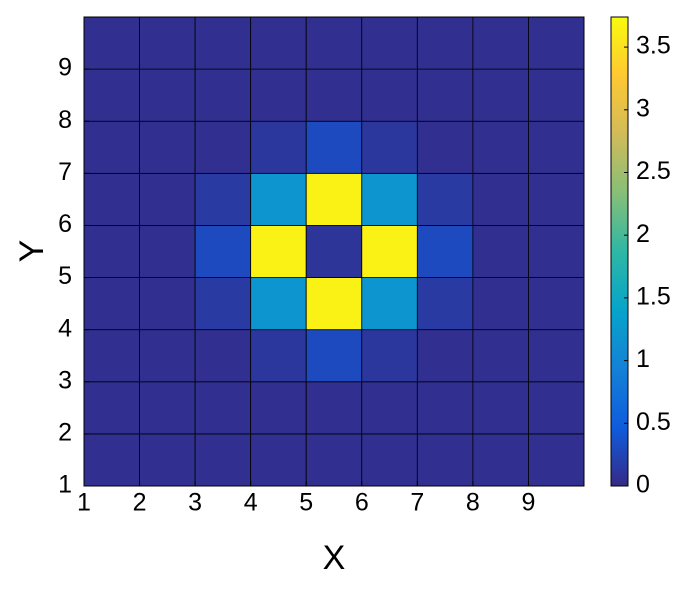 The height and width of the screenshot is (592, 700). I want to click on colorbar-tick-label: 2, so click(643, 234).